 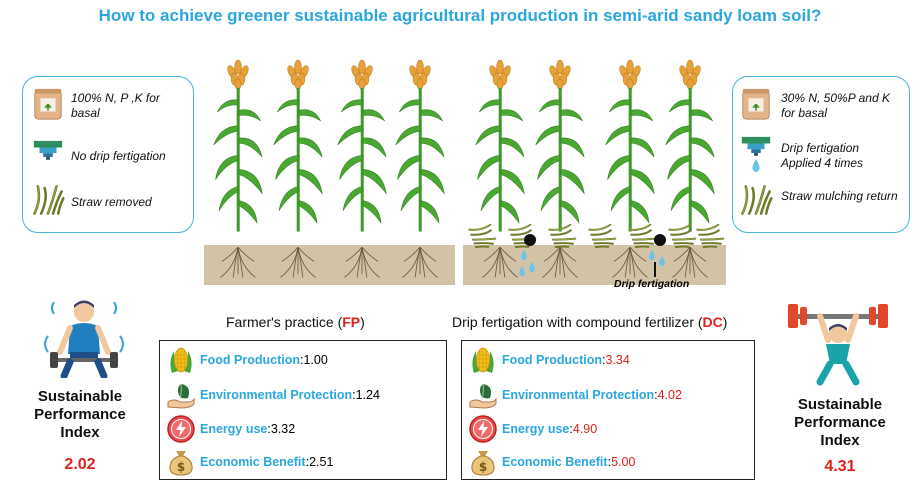 I want to click on dc-spi-label: Sustainable Performance Index, so click(x=840, y=422).